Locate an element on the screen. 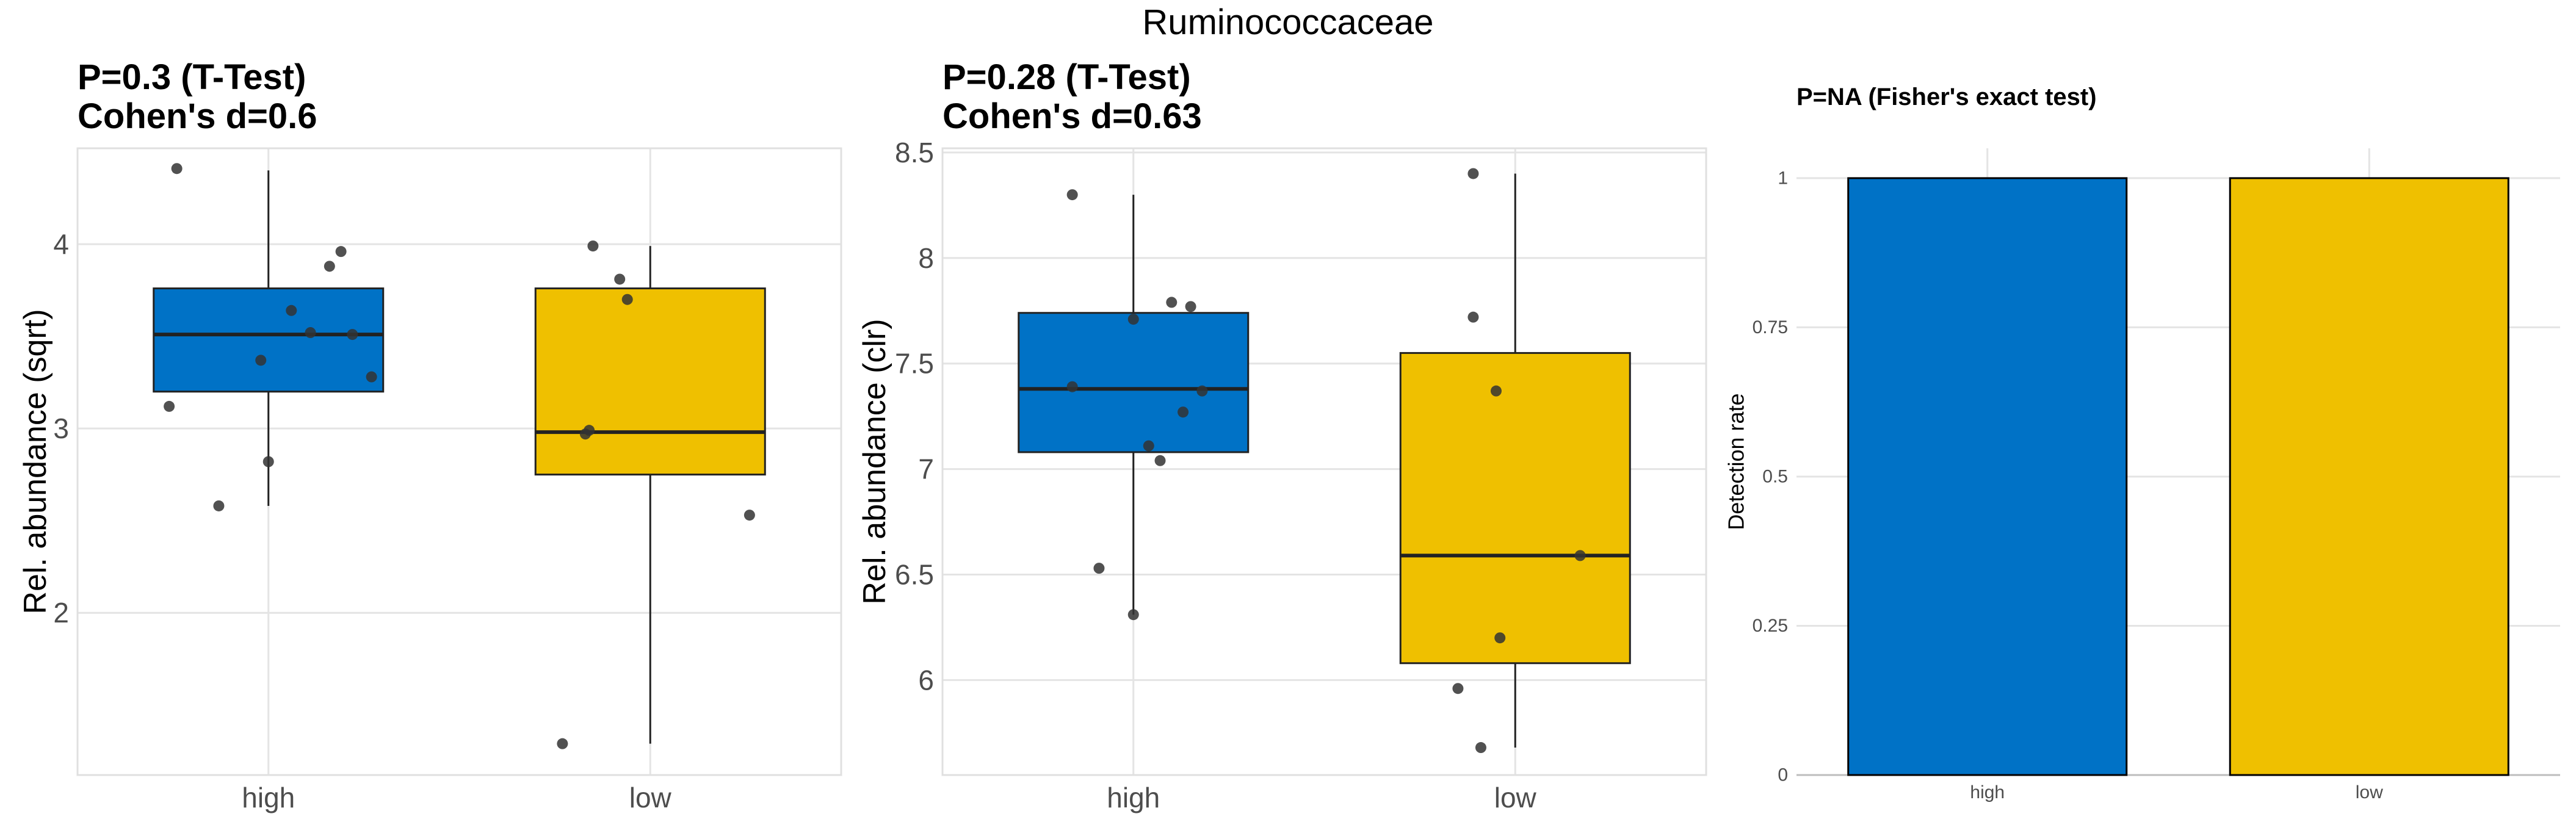  y-tick-label: 4 is located at coordinates (61, 244).